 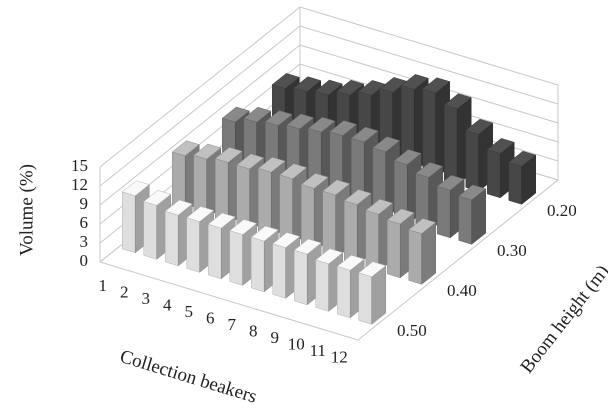 I want to click on x-tick-label: 10, so click(x=296, y=344).